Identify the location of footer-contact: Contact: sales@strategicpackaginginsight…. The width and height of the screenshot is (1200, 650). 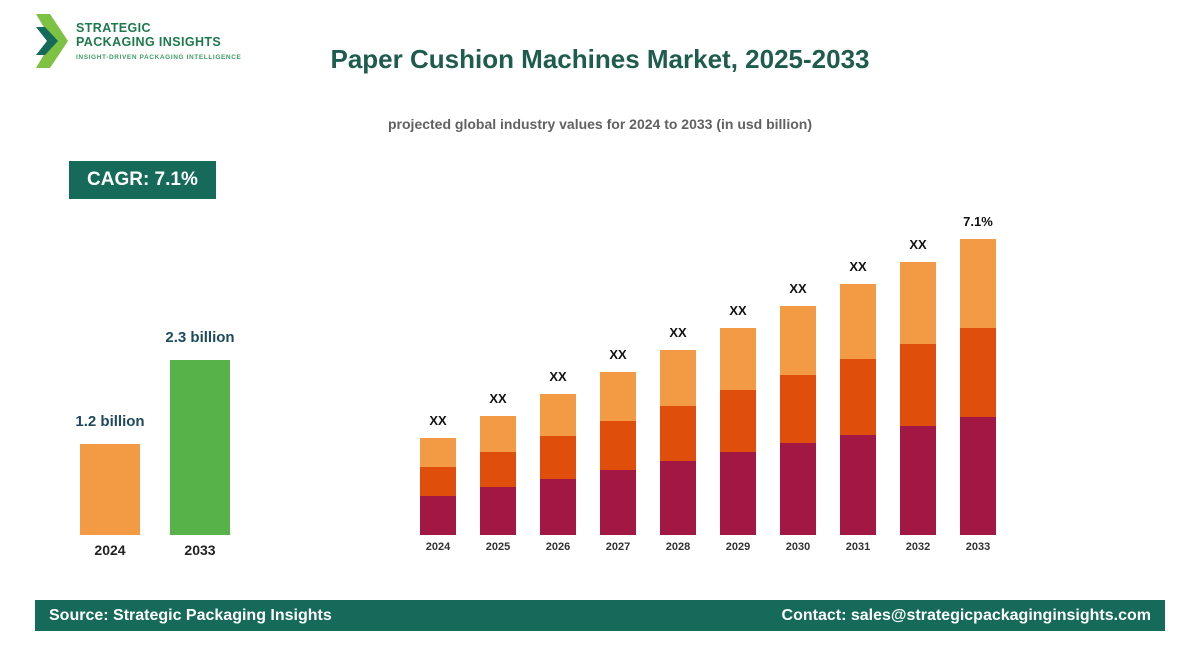
(966, 615).